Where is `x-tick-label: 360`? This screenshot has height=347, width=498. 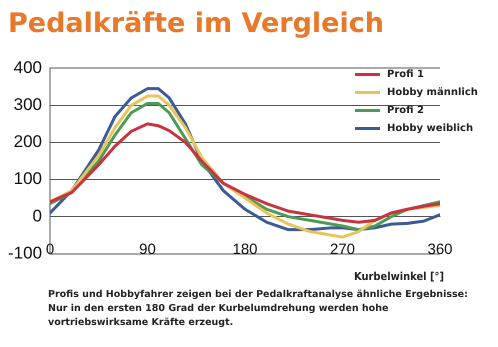 x-tick-label: 360 is located at coordinates (440, 249).